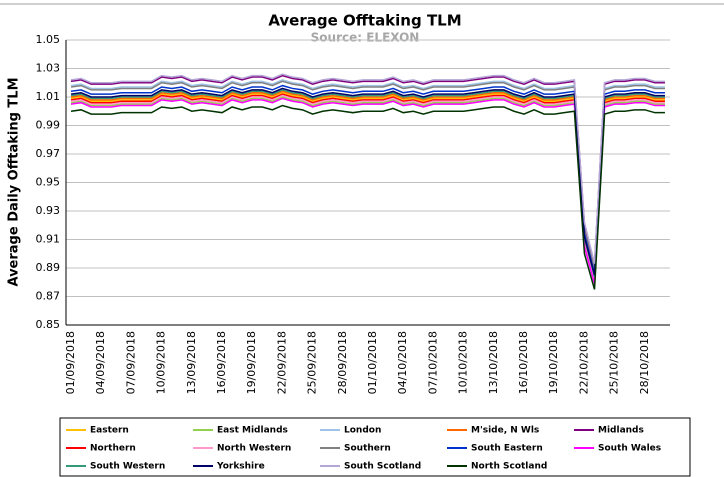 The height and width of the screenshot is (477, 724). Describe the element at coordinates (583, 362) in the screenshot. I see `x-tick-label: 22/10/2018` at that location.